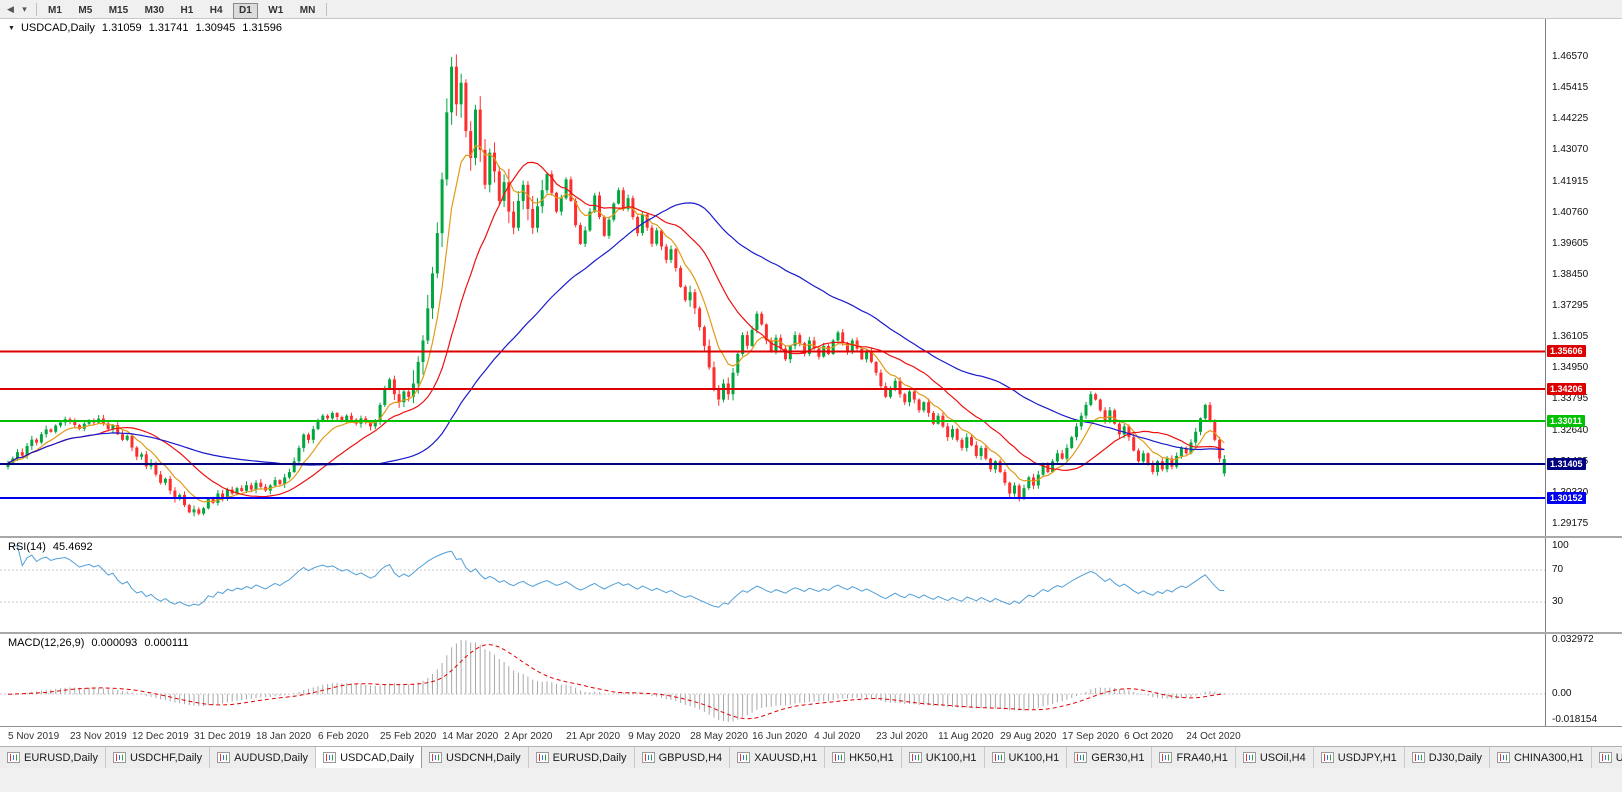 The width and height of the screenshot is (1622, 792). Describe the element at coordinates (187, 11) in the screenshot. I see `timeframe-button: H1` at that location.